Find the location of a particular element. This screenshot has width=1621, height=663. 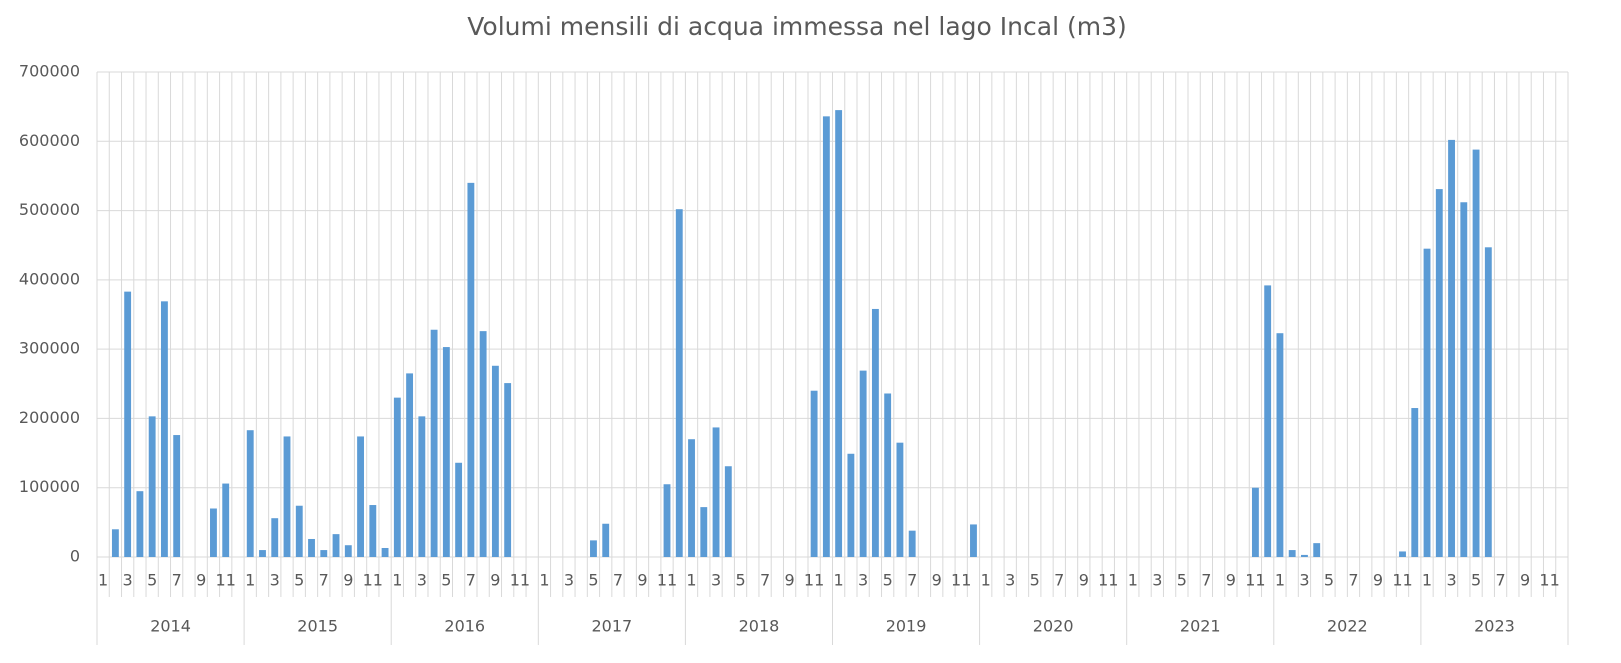

year-label: 2021 is located at coordinates (1200, 626).